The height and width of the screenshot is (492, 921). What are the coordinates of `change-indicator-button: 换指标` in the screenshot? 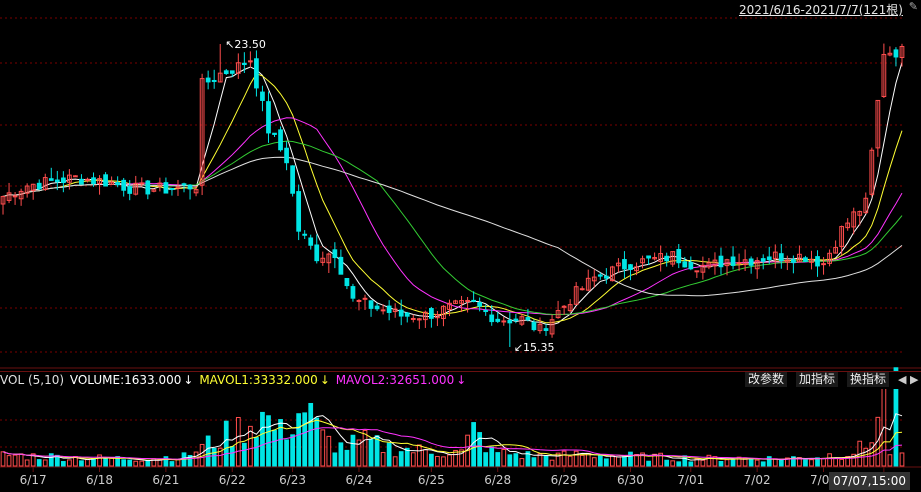 It's located at (868, 379).